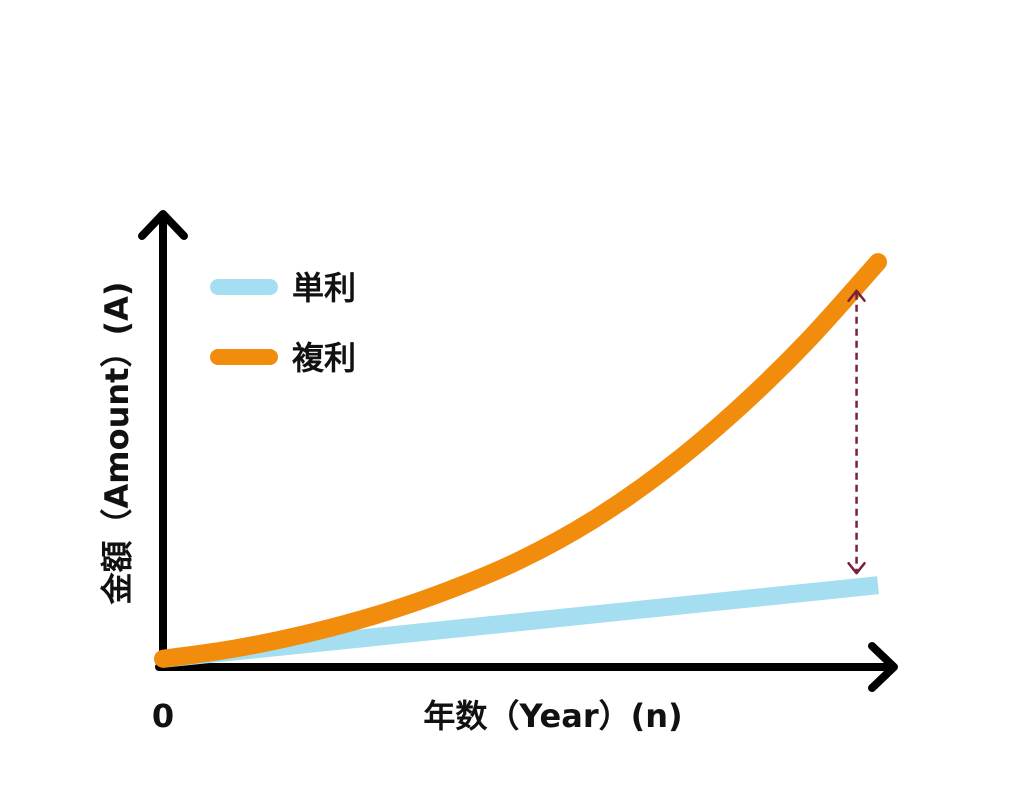  What do you see at coordinates (324, 288) in the screenshot?
I see `legend-label-simple: 単利` at bounding box center [324, 288].